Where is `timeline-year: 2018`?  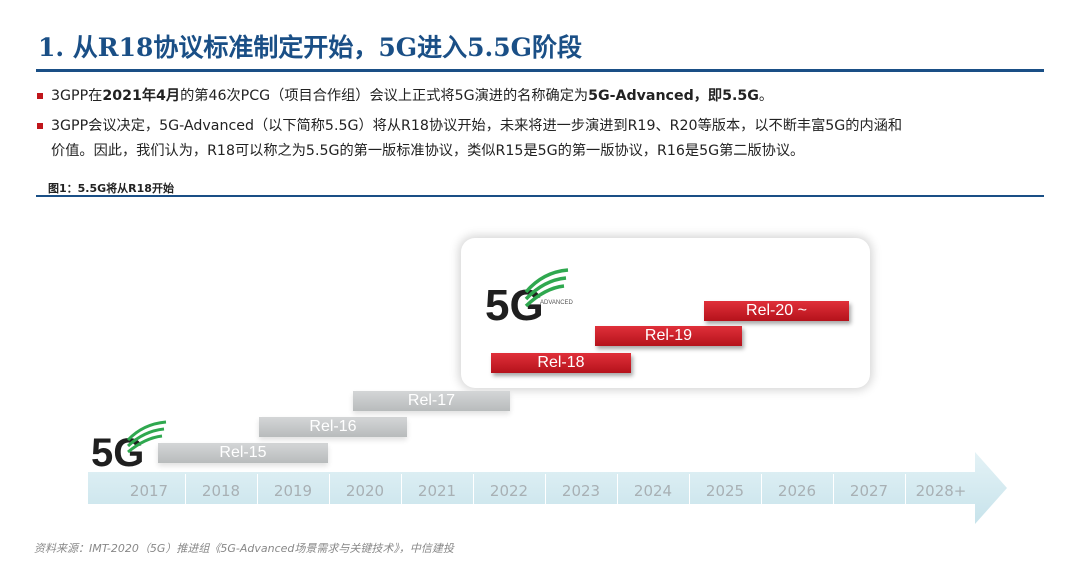
timeline-year: 2018 is located at coordinates (221, 491).